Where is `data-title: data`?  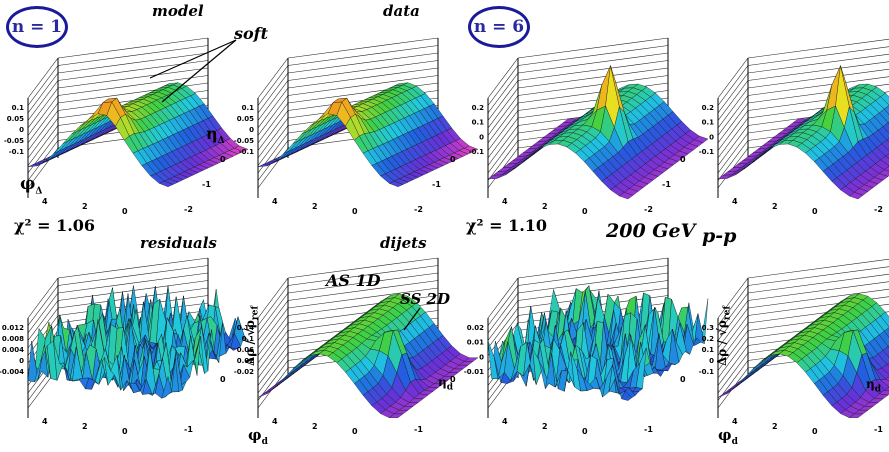
data-title: data is located at coordinates (401, 11).